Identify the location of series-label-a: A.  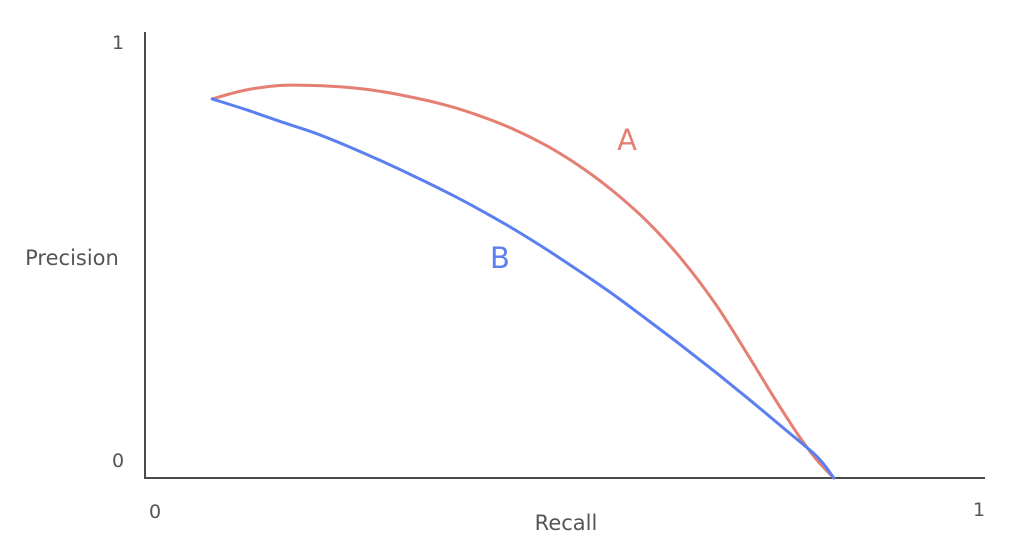
(627, 140).